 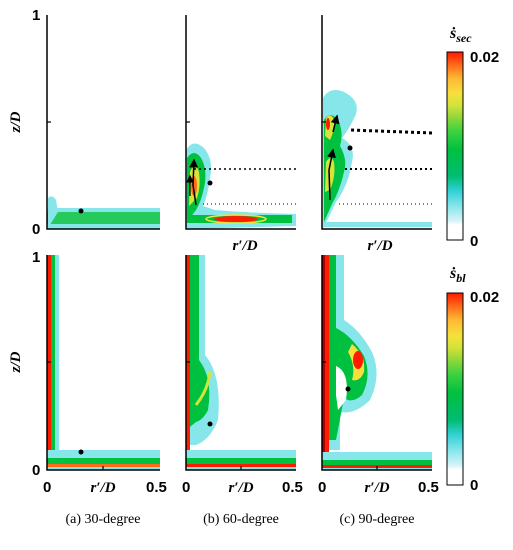 What do you see at coordinates (428, 487) in the screenshot?
I see `x-tick-c-05: 0.5` at bounding box center [428, 487].